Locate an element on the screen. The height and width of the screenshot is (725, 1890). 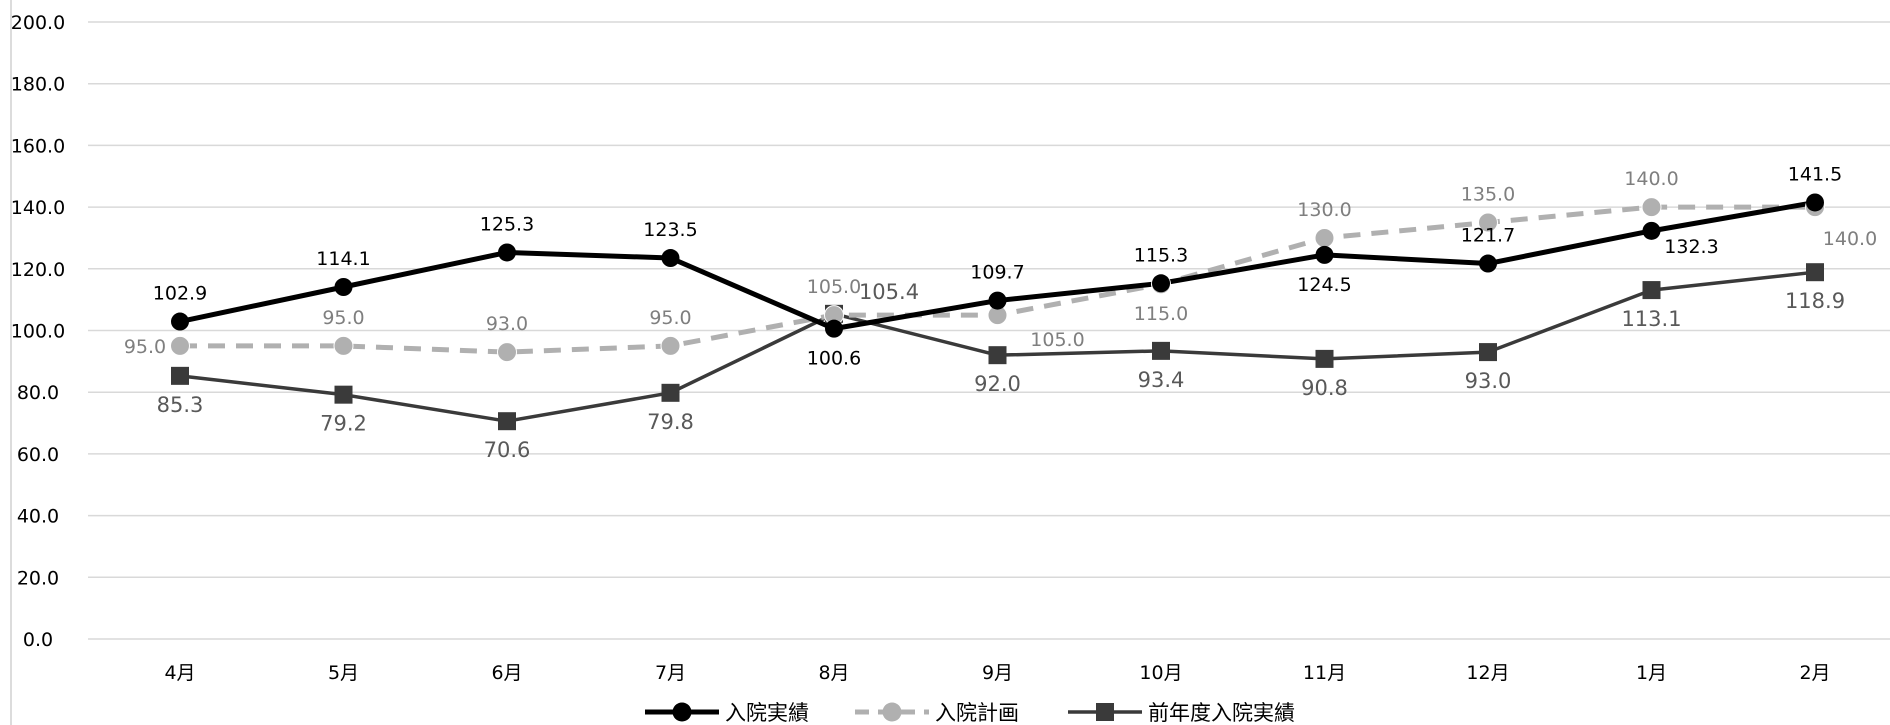
y-tick-label: 100.0 is located at coordinates (38, 332).